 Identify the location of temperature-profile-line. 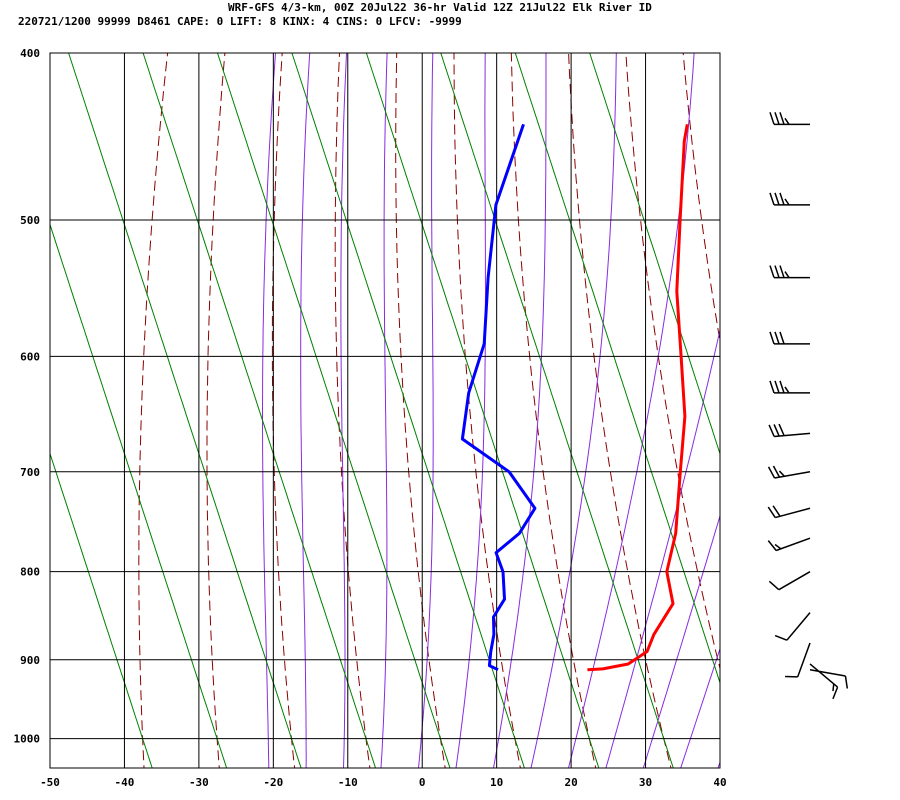
(638, 398).